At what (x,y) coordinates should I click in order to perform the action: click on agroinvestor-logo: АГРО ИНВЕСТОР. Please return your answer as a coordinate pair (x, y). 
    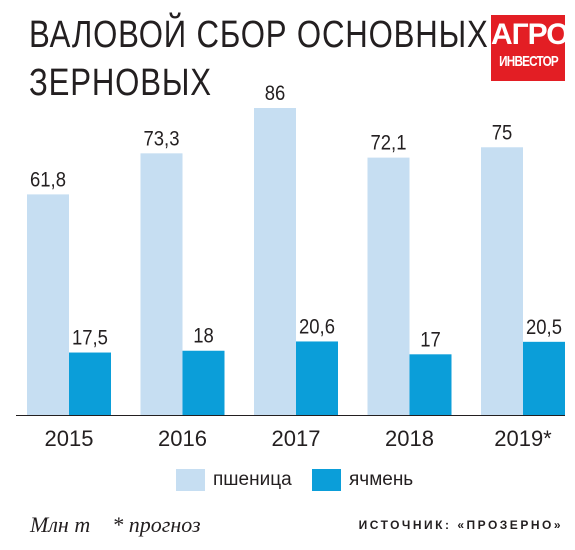
    Looking at the image, I should click on (530, 48).